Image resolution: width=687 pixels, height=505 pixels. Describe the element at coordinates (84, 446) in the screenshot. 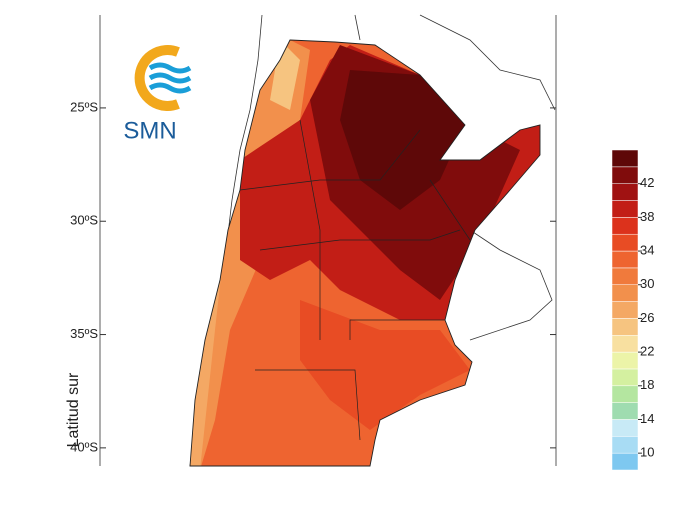

I see `y-tick-label: 40ºS` at that location.